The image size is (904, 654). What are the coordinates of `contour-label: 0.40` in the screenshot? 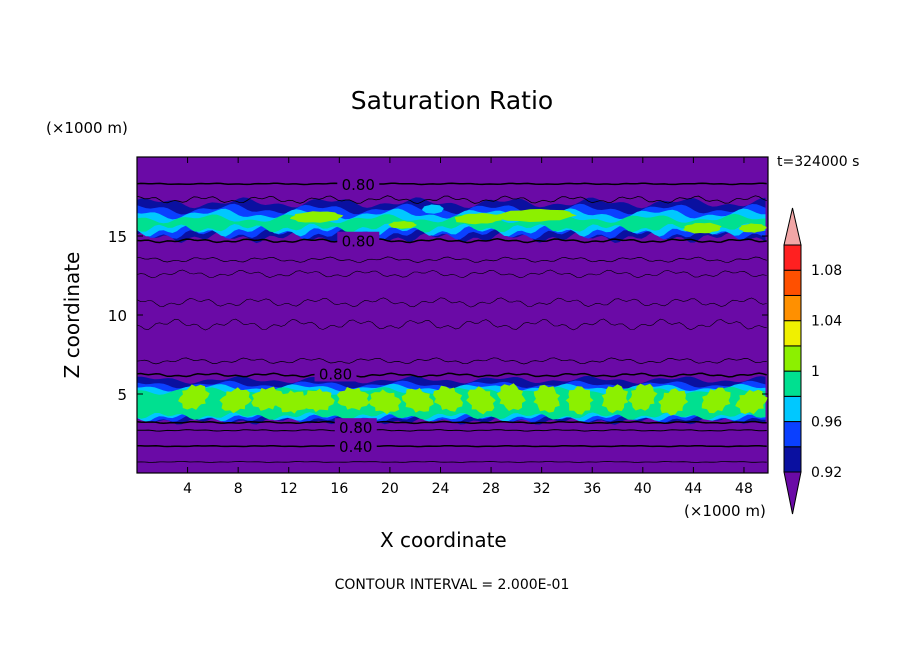 It's located at (355, 447).